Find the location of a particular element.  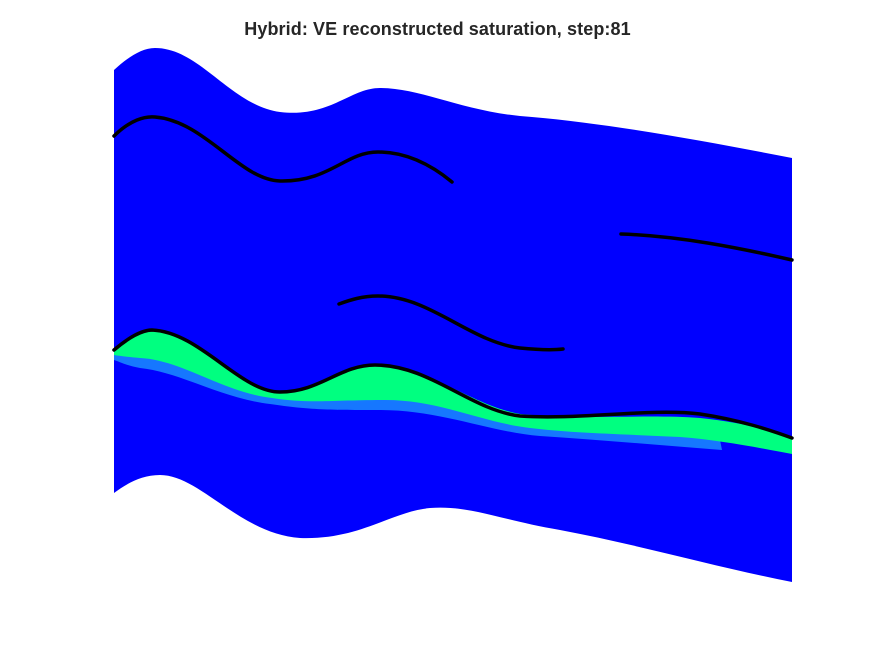

fault-line-middle is located at coordinates (451, 323).